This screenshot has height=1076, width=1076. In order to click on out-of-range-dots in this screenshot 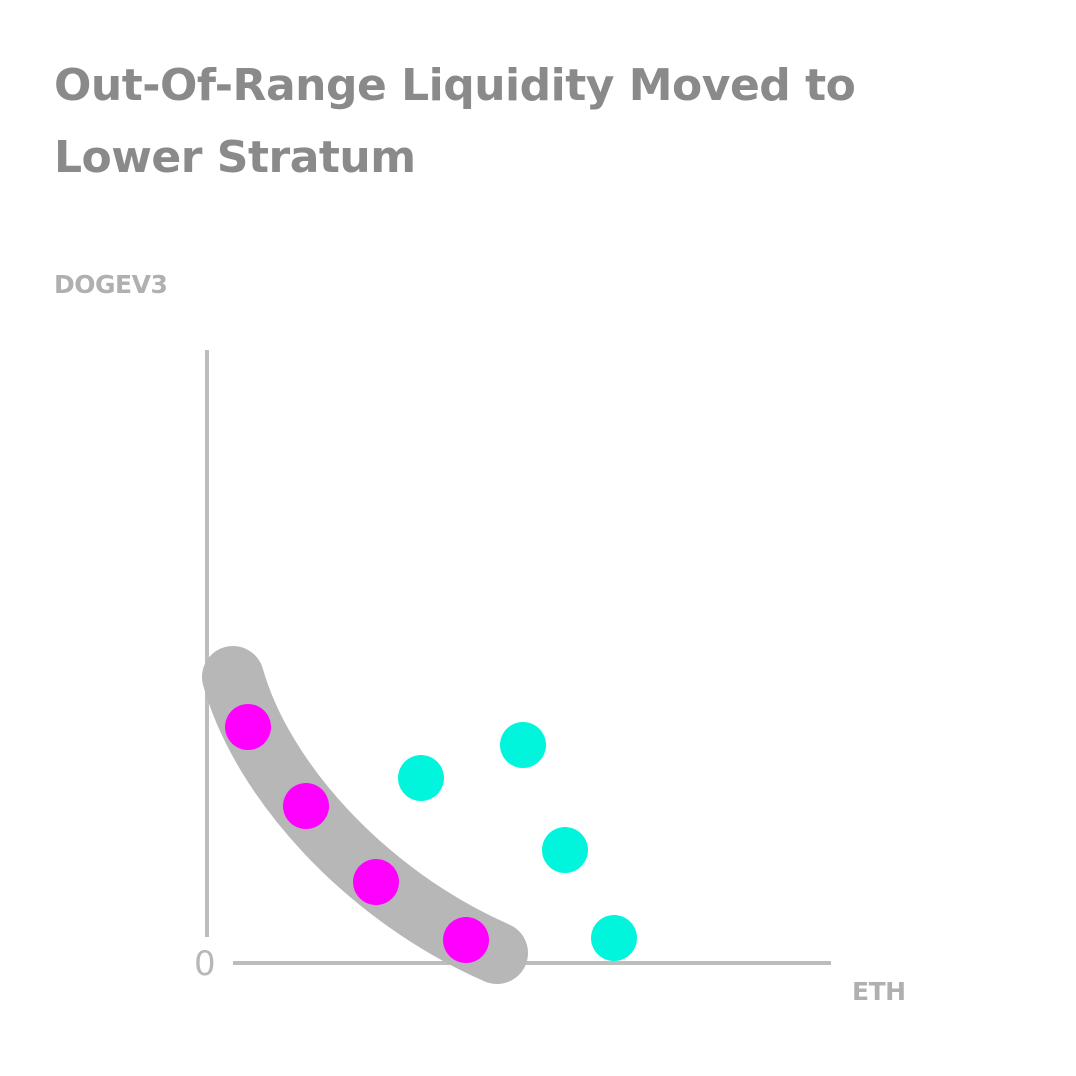, I will do `click(517, 841)`.